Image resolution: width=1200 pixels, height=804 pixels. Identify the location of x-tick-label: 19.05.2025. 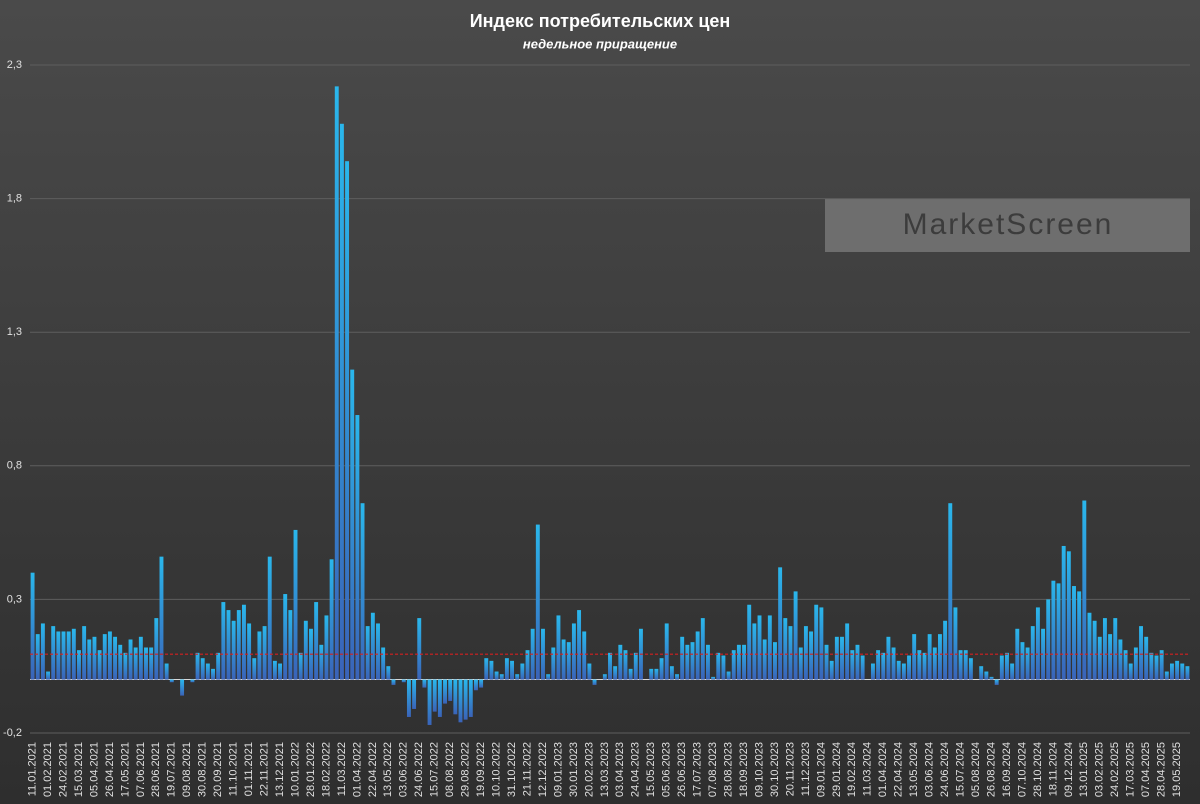
(1177, 769).